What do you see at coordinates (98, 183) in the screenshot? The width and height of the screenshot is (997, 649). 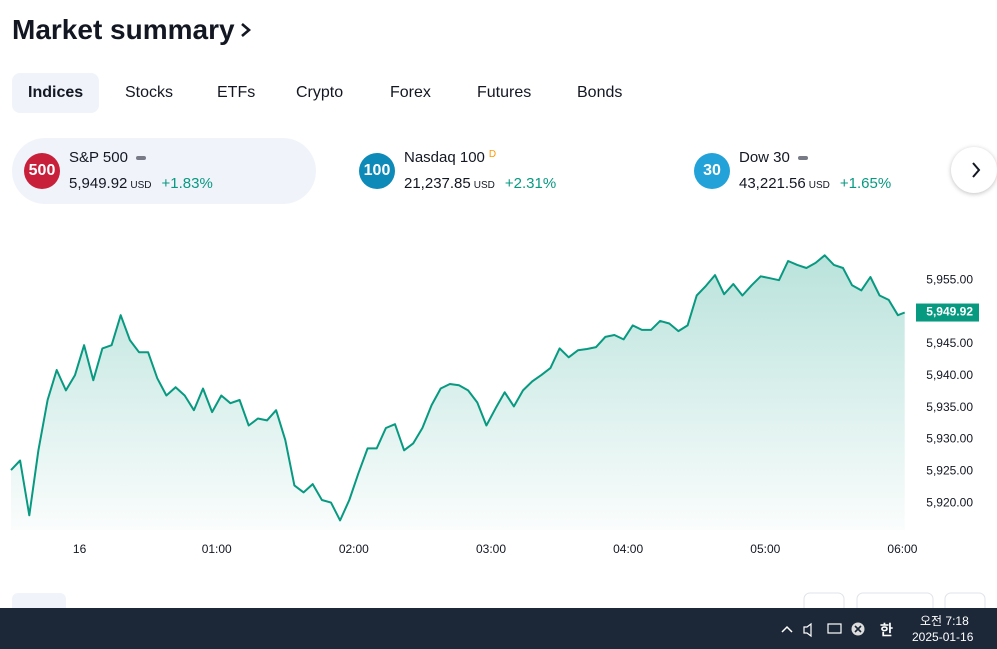 I see `ticker-price: 5,949.92` at bounding box center [98, 183].